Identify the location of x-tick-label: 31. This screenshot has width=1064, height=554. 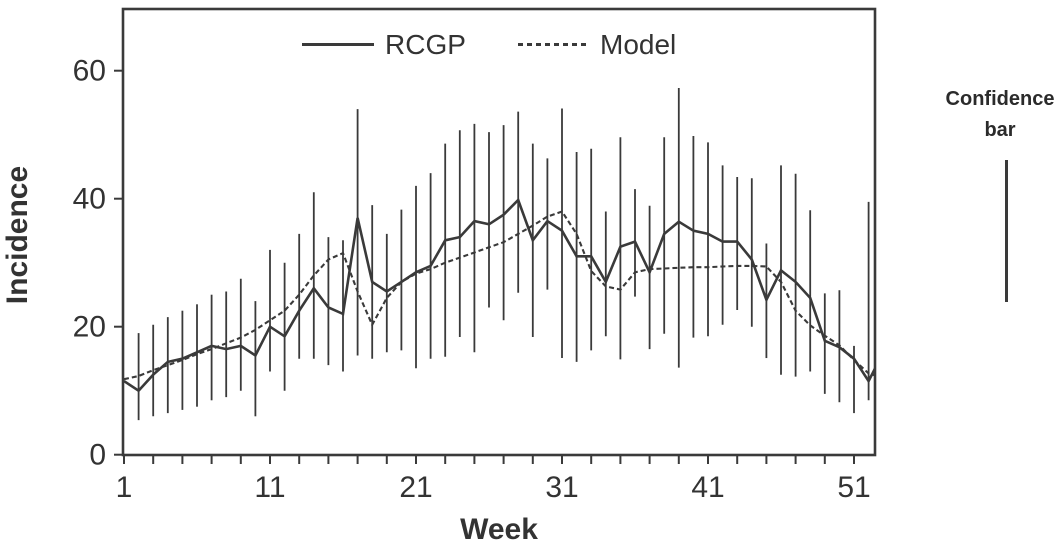
(561, 487).